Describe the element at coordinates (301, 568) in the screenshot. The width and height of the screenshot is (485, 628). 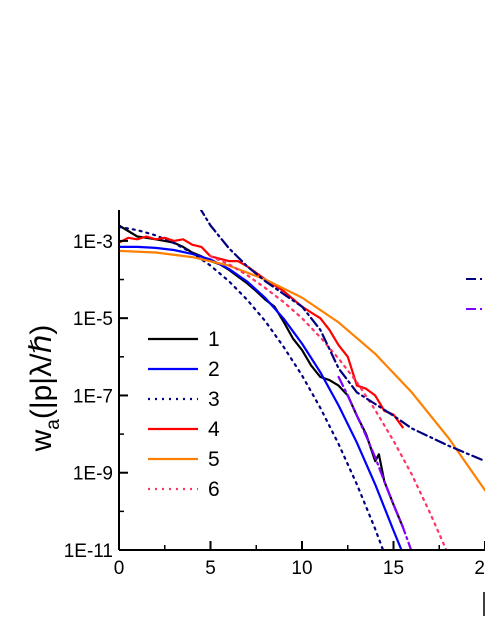
I see `x-tick-label: 10` at that location.